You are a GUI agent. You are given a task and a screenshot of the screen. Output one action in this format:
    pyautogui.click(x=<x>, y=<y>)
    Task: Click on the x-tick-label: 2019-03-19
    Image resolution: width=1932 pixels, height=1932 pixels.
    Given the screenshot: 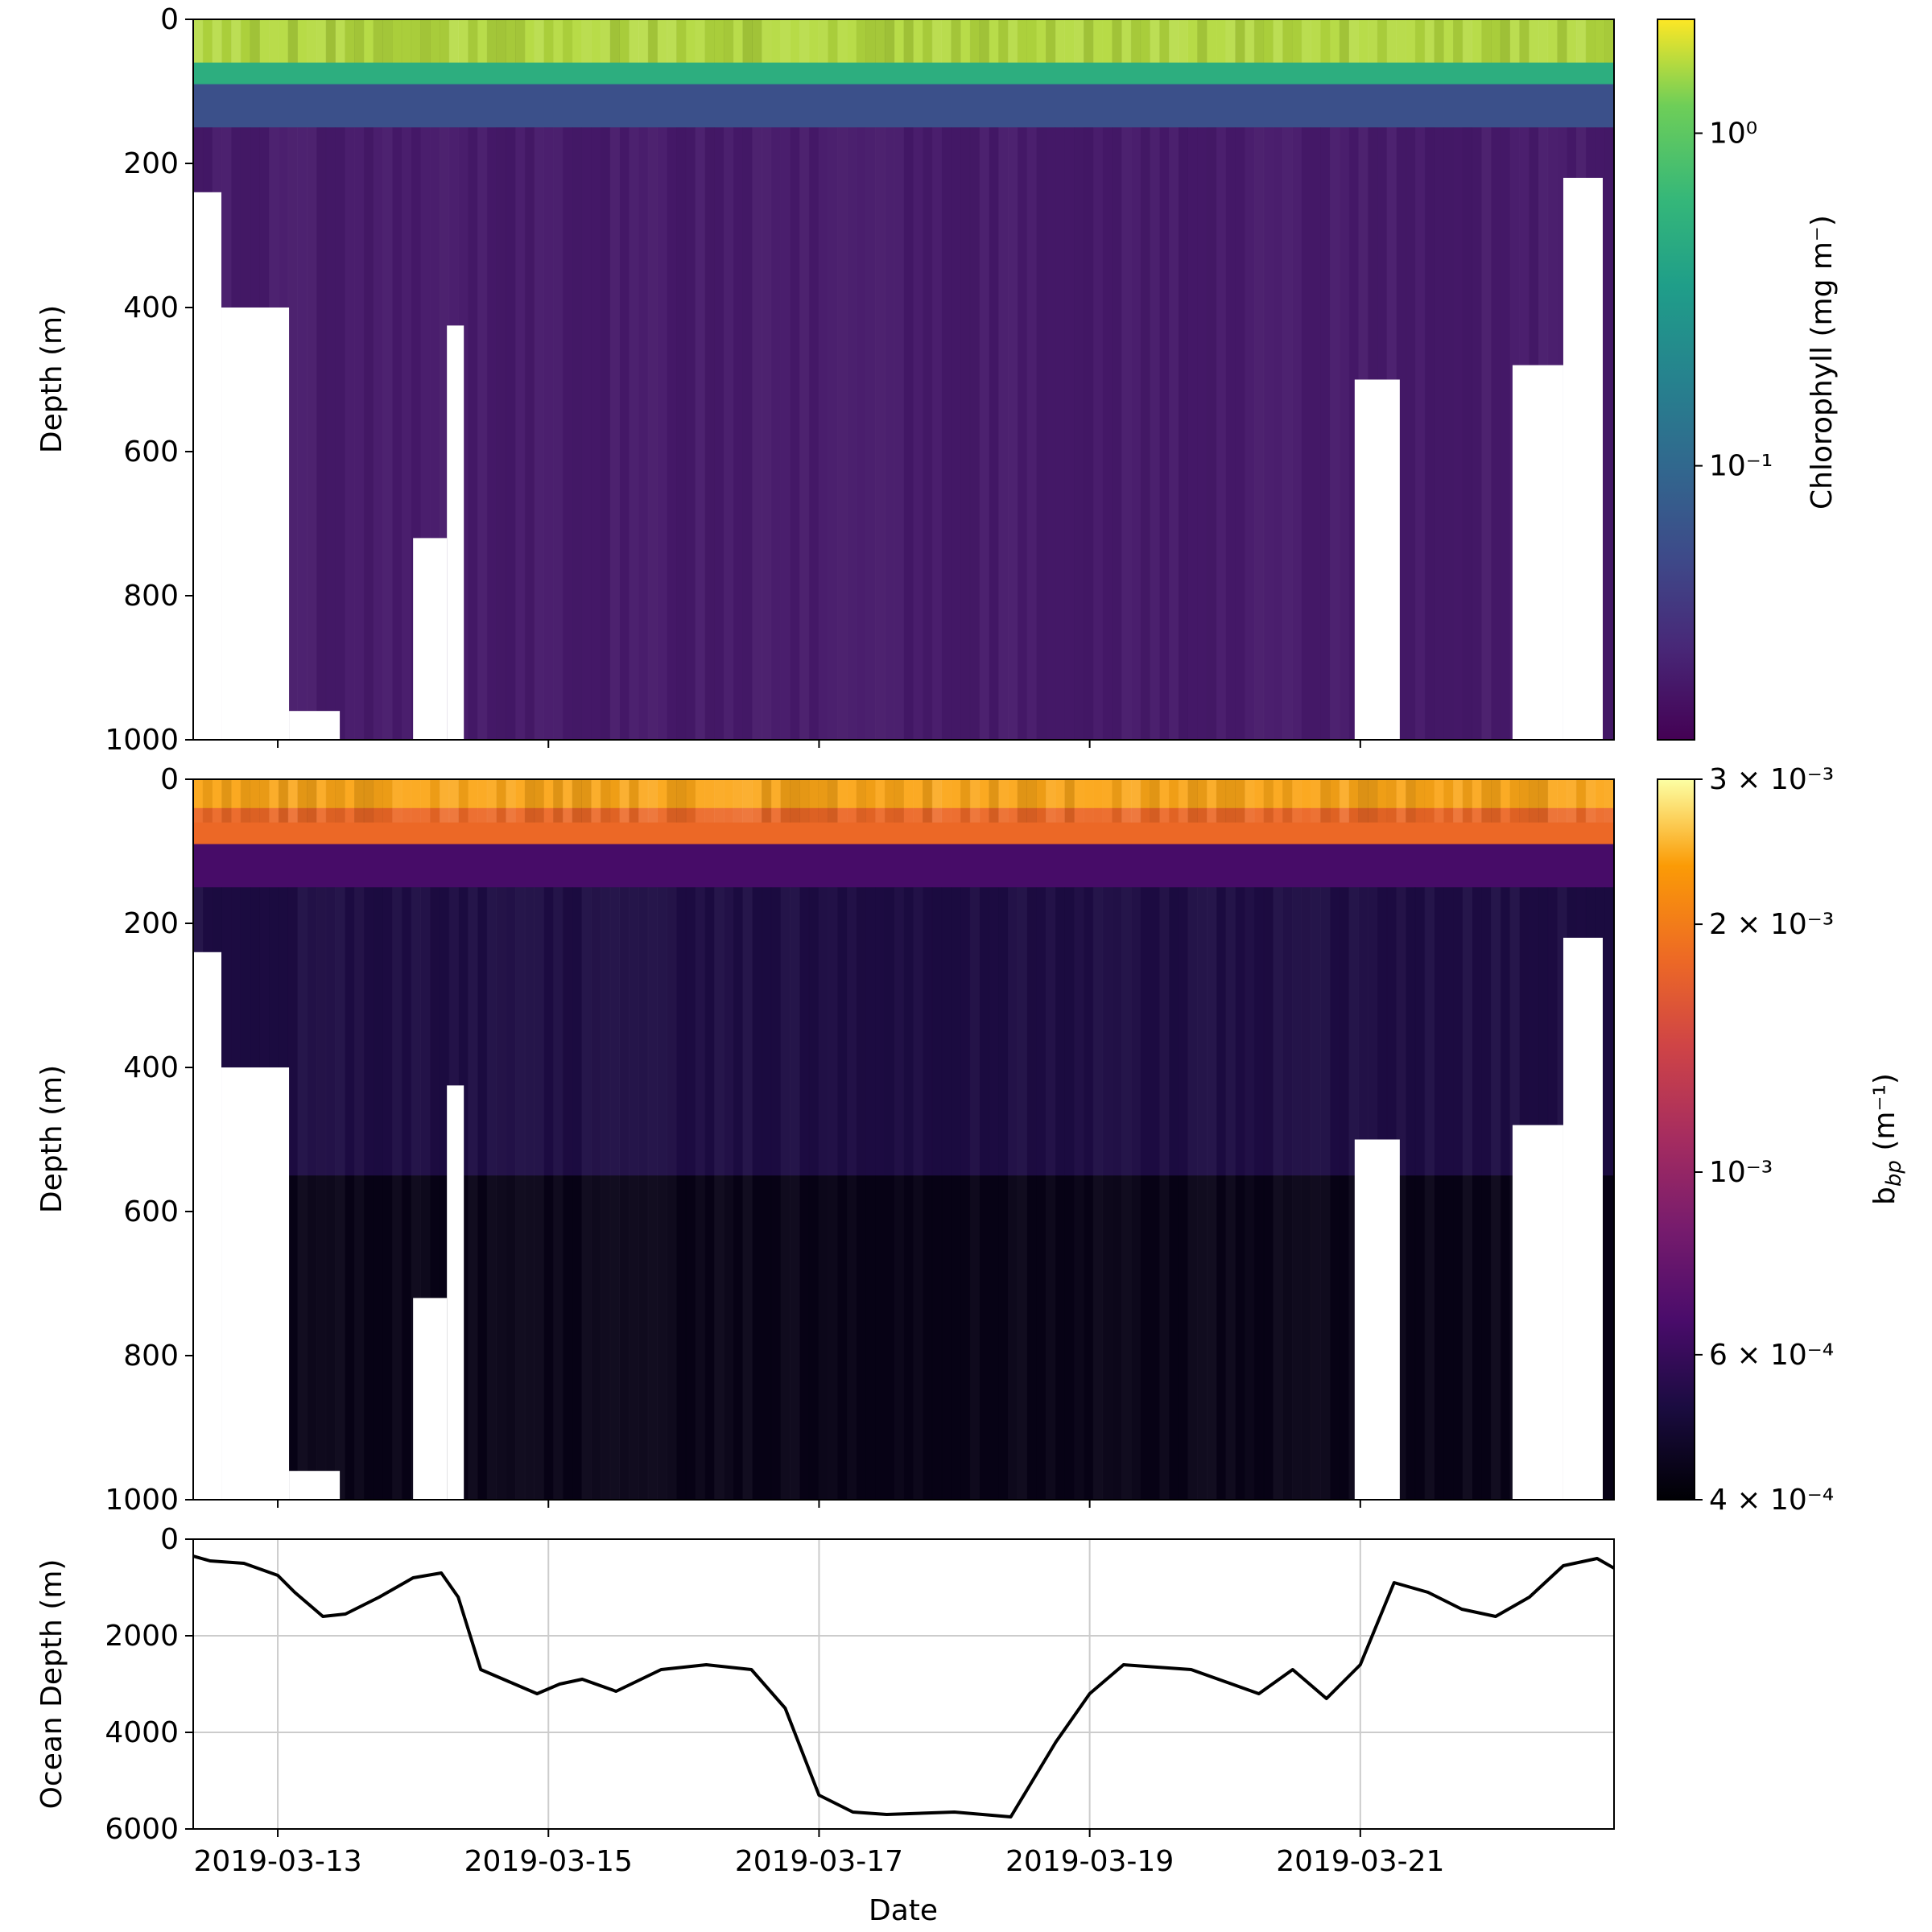 What is the action you would take?
    pyautogui.click(x=1089, y=1861)
    